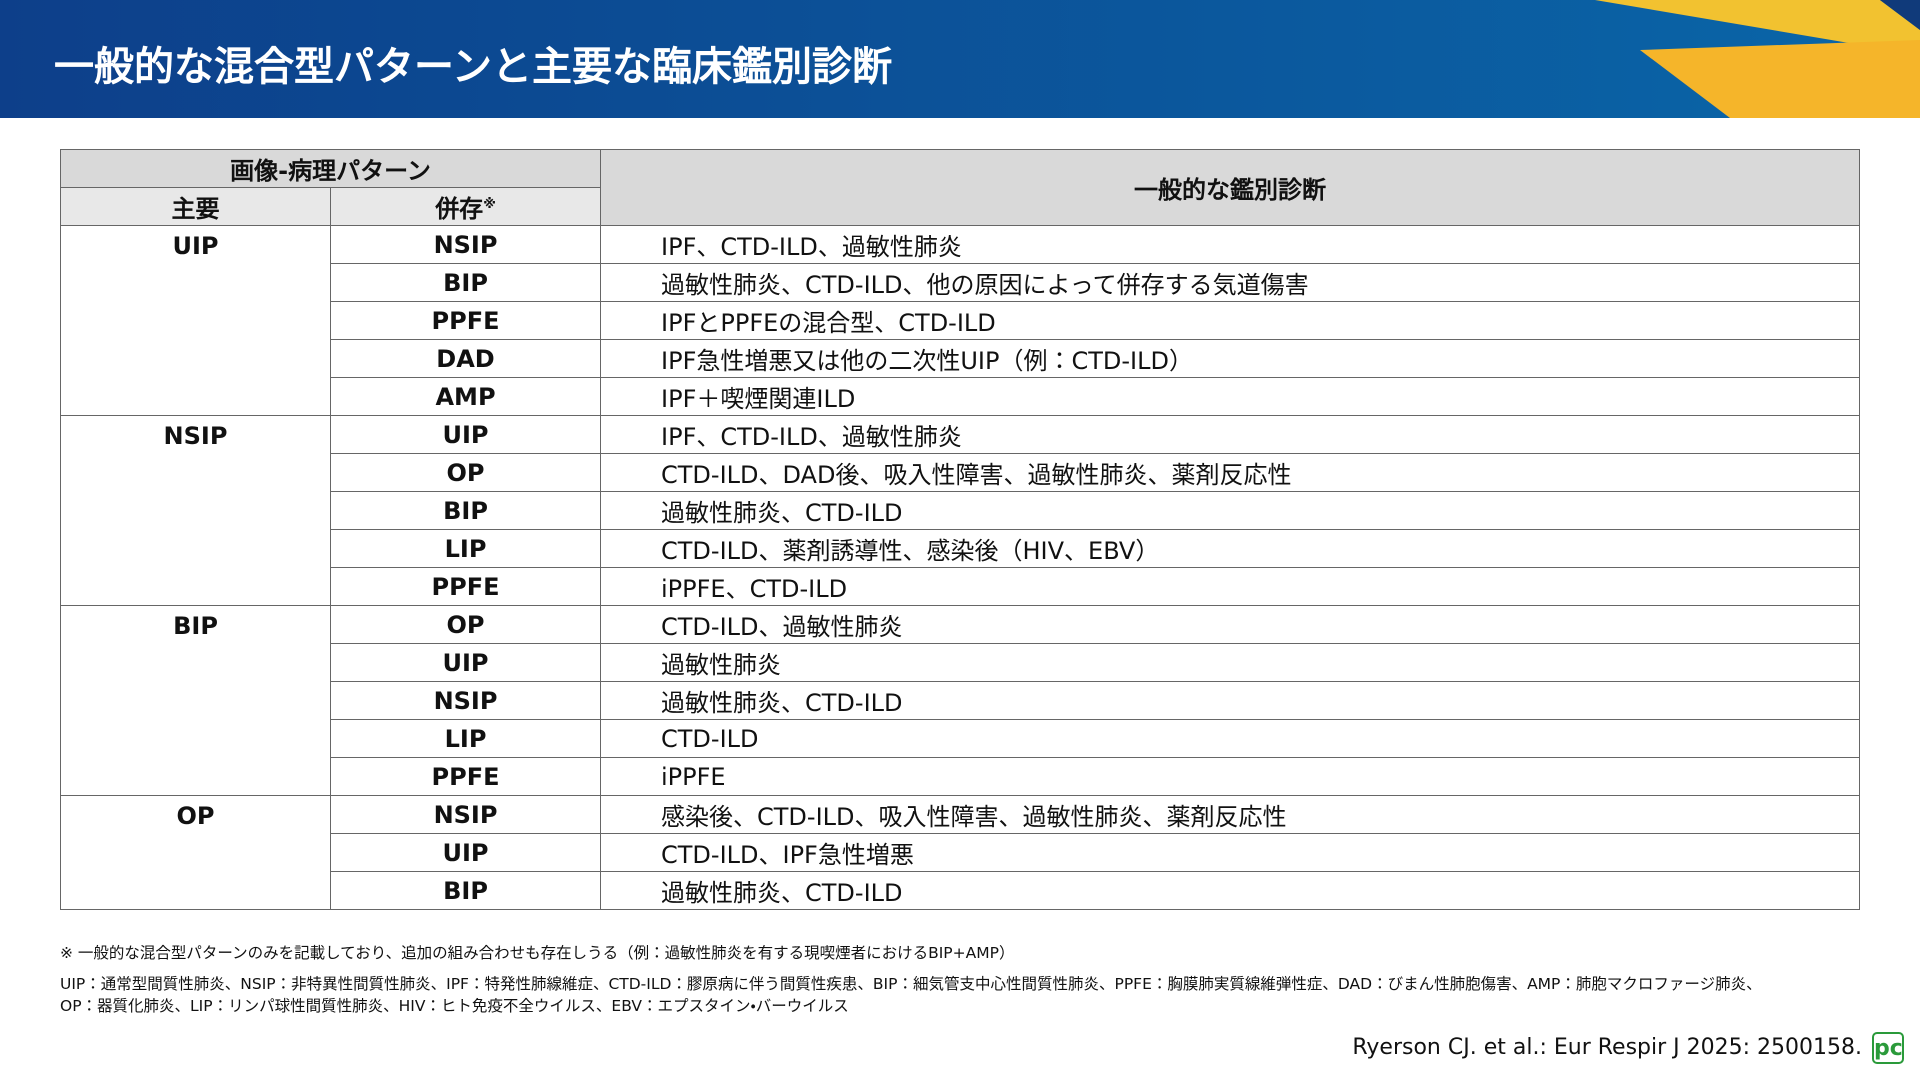 The height and width of the screenshot is (1080, 1920). What do you see at coordinates (1230, 396) in the screenshot?
I see `diagnosis-cell: IPF＋喫煙関連ILD` at bounding box center [1230, 396].